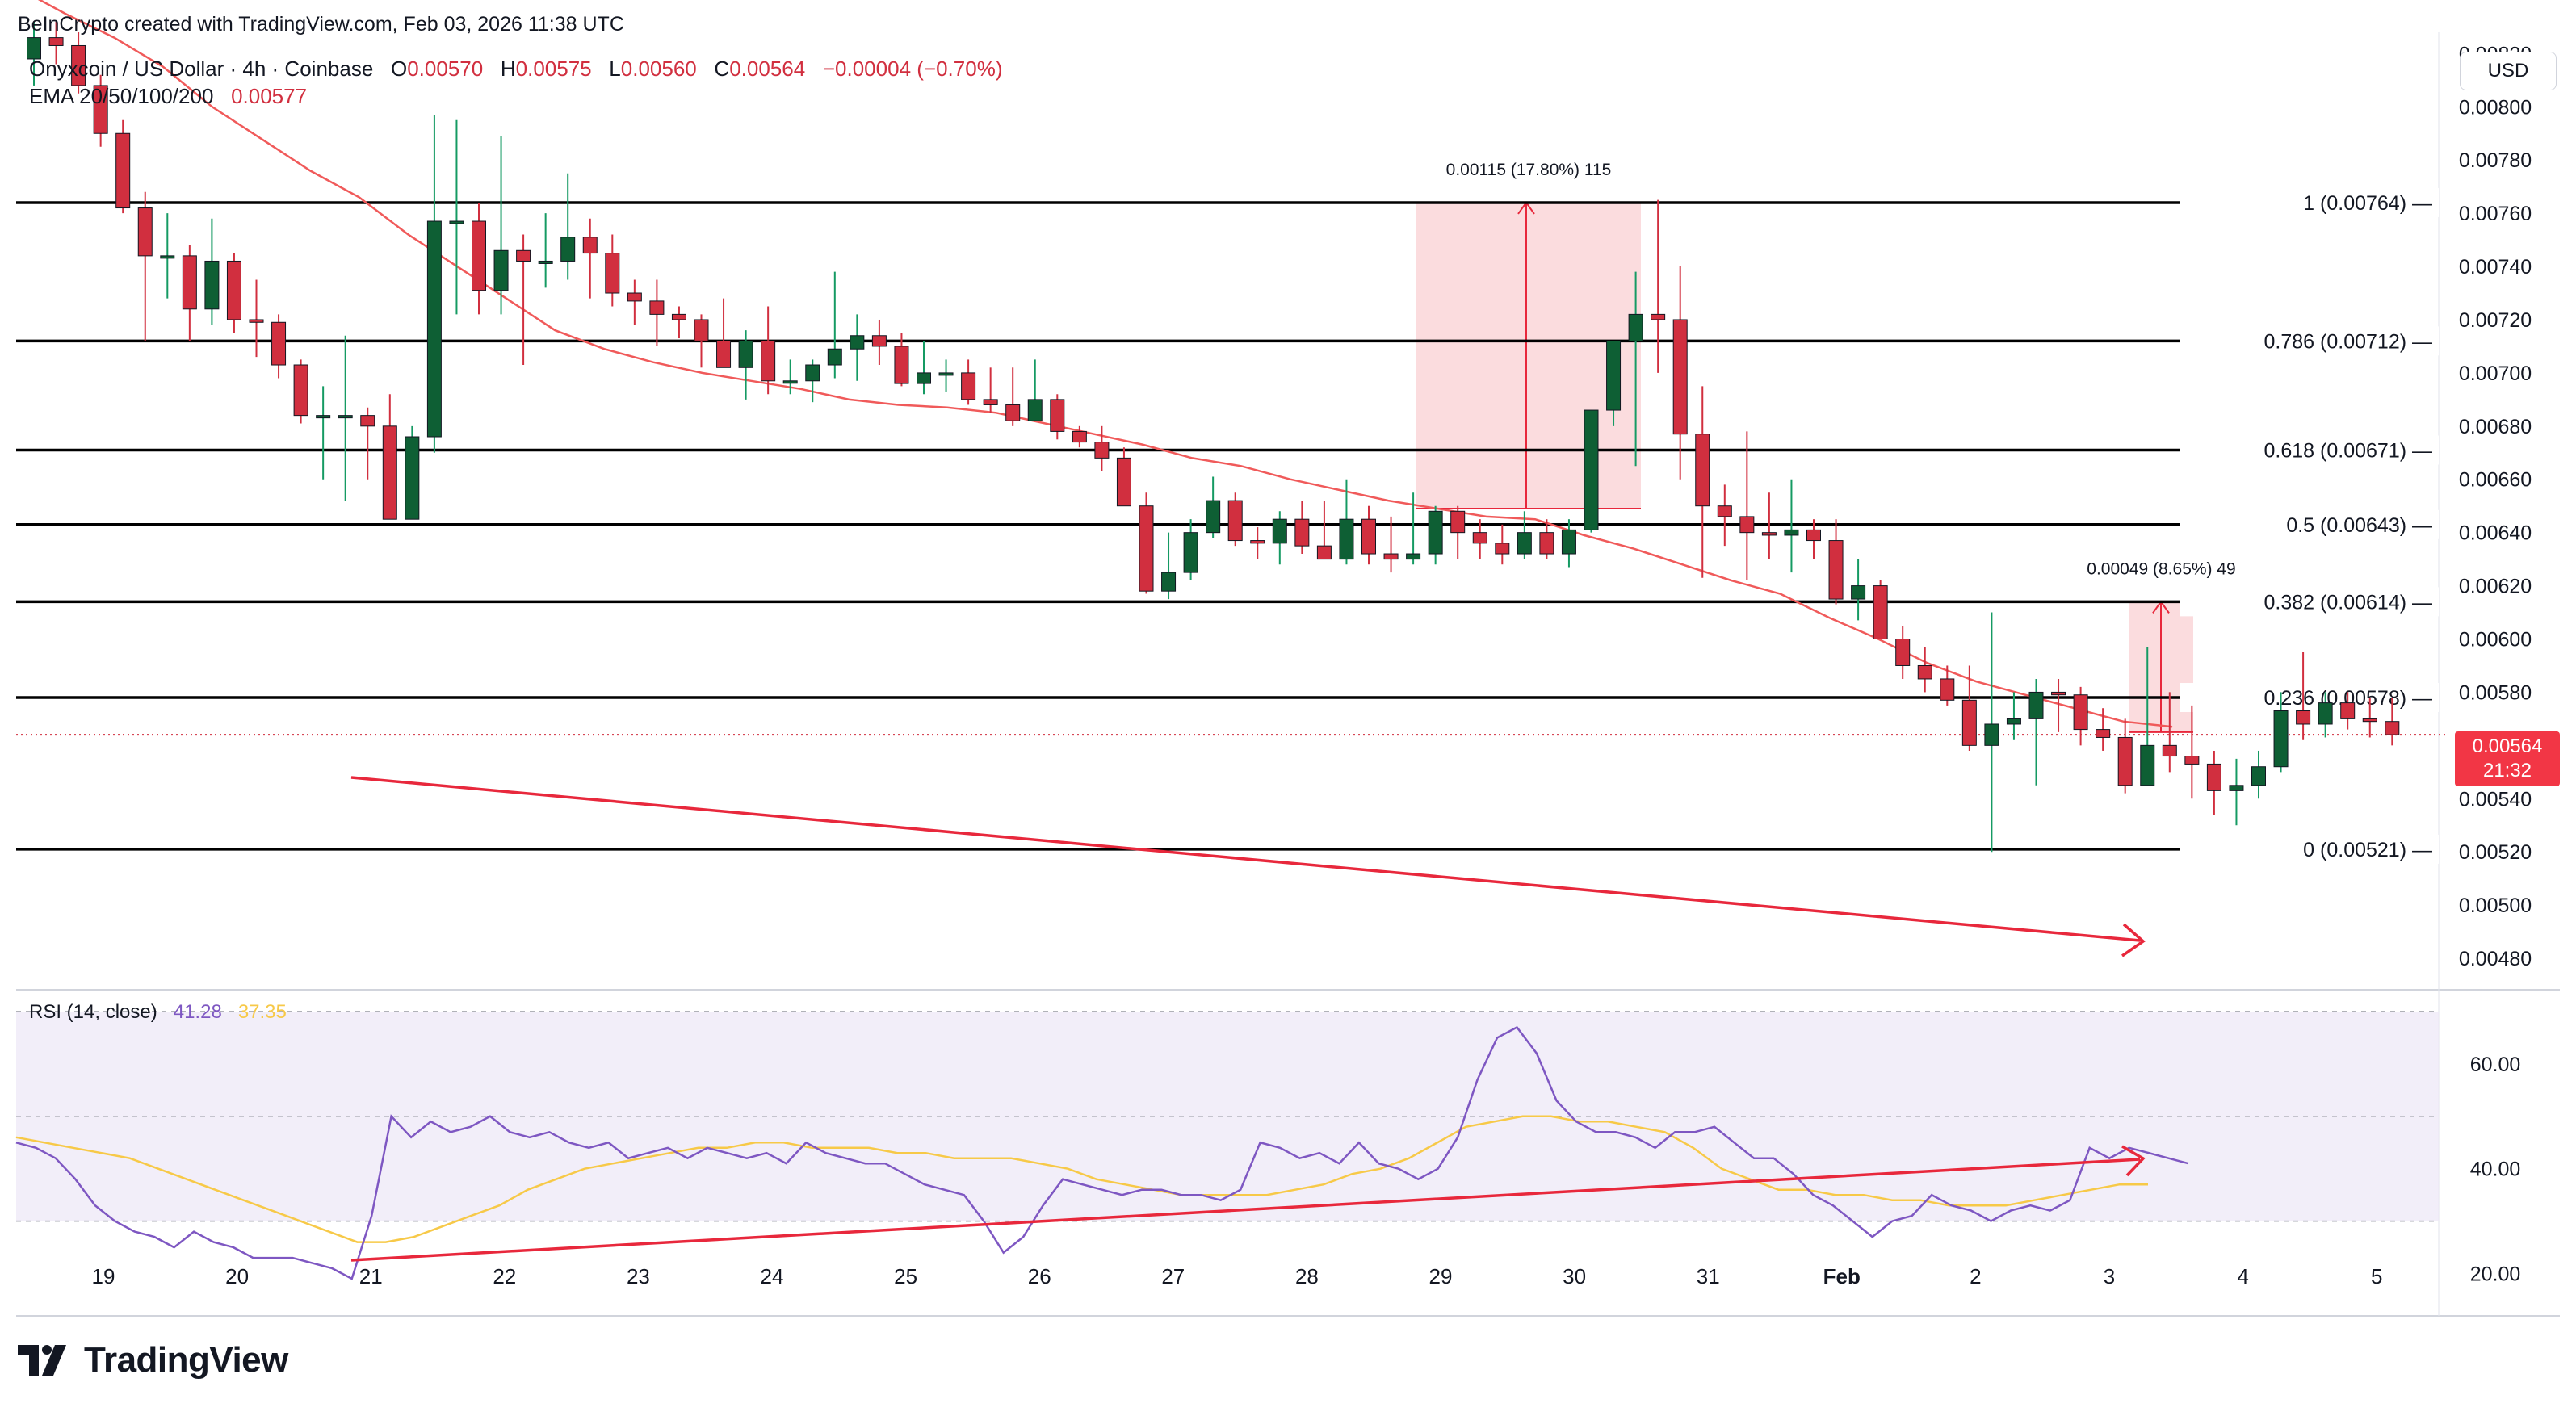 The height and width of the screenshot is (1416, 2576). Describe the element at coordinates (2495, 160) in the screenshot. I see `y-tick-label: 0.00780` at that location.